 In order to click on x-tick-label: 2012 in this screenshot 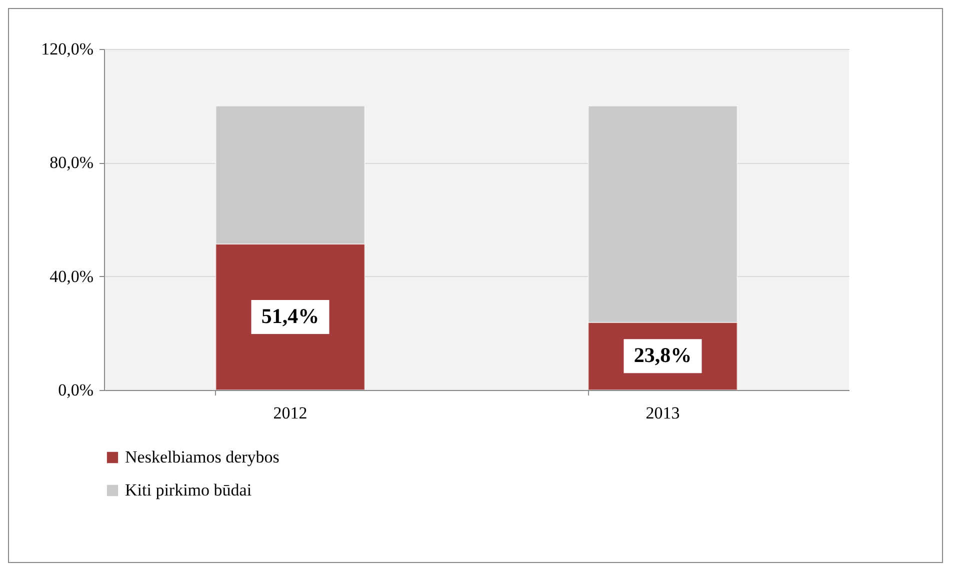, I will do `click(290, 413)`.